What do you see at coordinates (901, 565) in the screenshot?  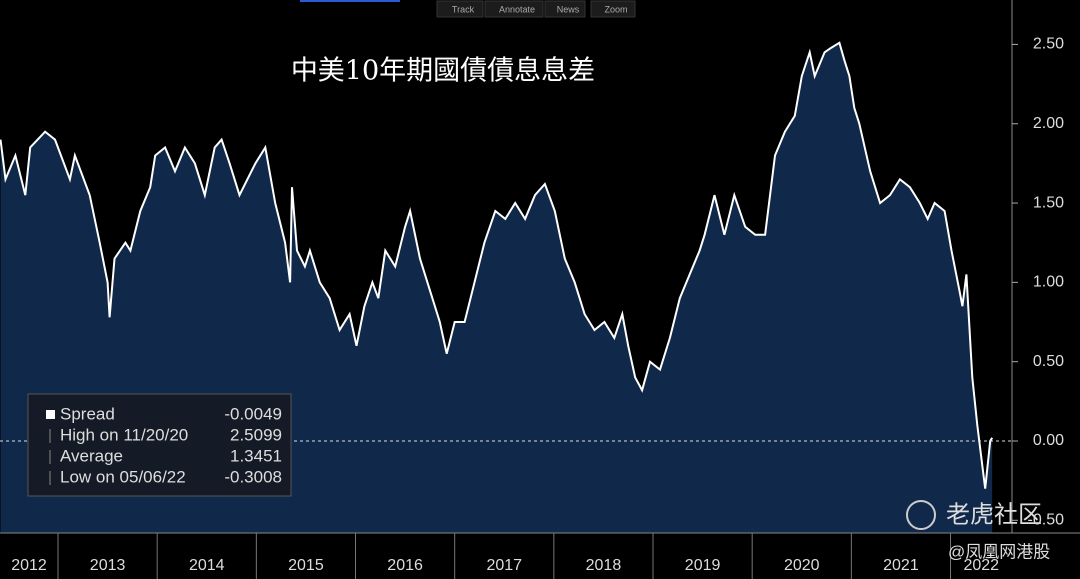 I see `x-tick-label: 2021` at bounding box center [901, 565].